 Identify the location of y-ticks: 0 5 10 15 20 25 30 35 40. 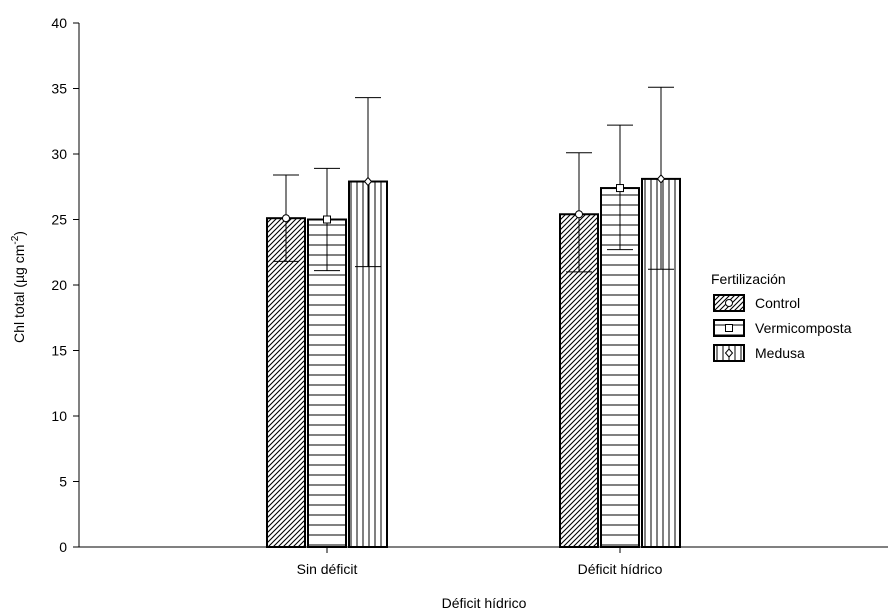
(65, 285).